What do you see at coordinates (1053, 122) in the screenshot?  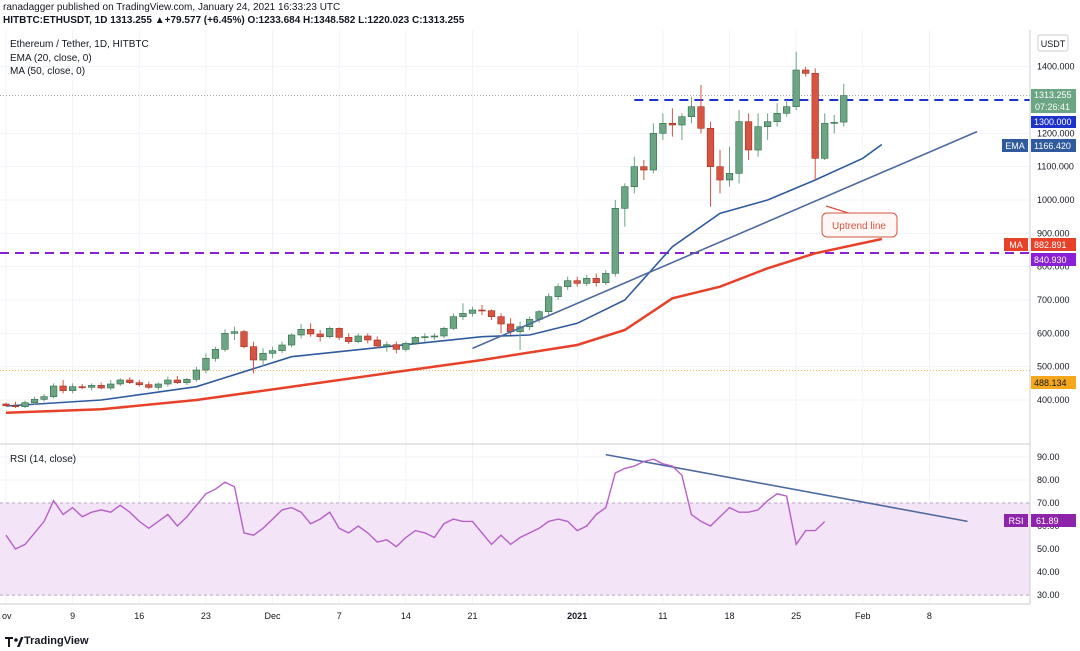 I see `resistance-value: 1300.000` at bounding box center [1053, 122].